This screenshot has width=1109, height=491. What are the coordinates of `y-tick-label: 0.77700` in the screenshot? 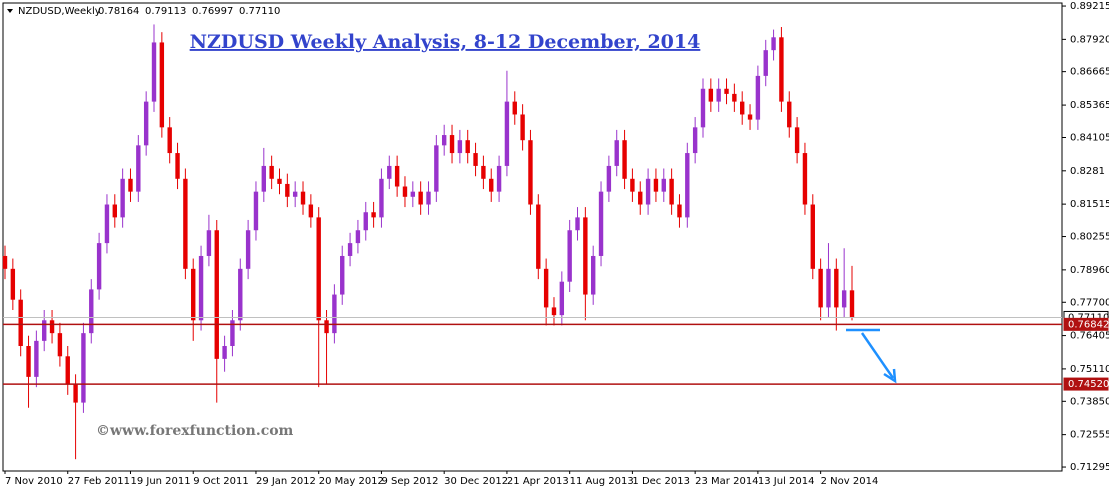 It's located at (1089, 302).